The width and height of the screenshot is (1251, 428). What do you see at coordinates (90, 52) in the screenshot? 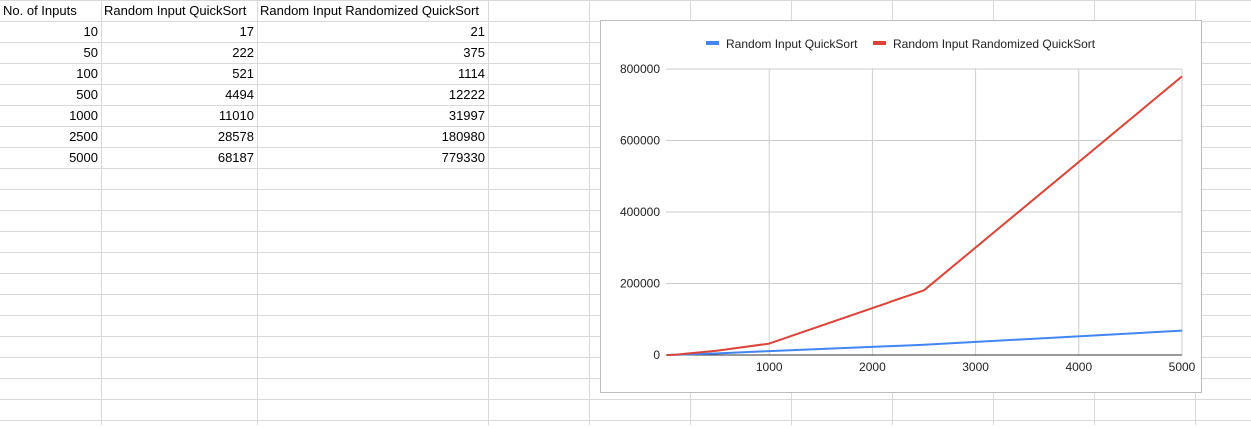
I see `data-cell: 50` at bounding box center [90, 52].